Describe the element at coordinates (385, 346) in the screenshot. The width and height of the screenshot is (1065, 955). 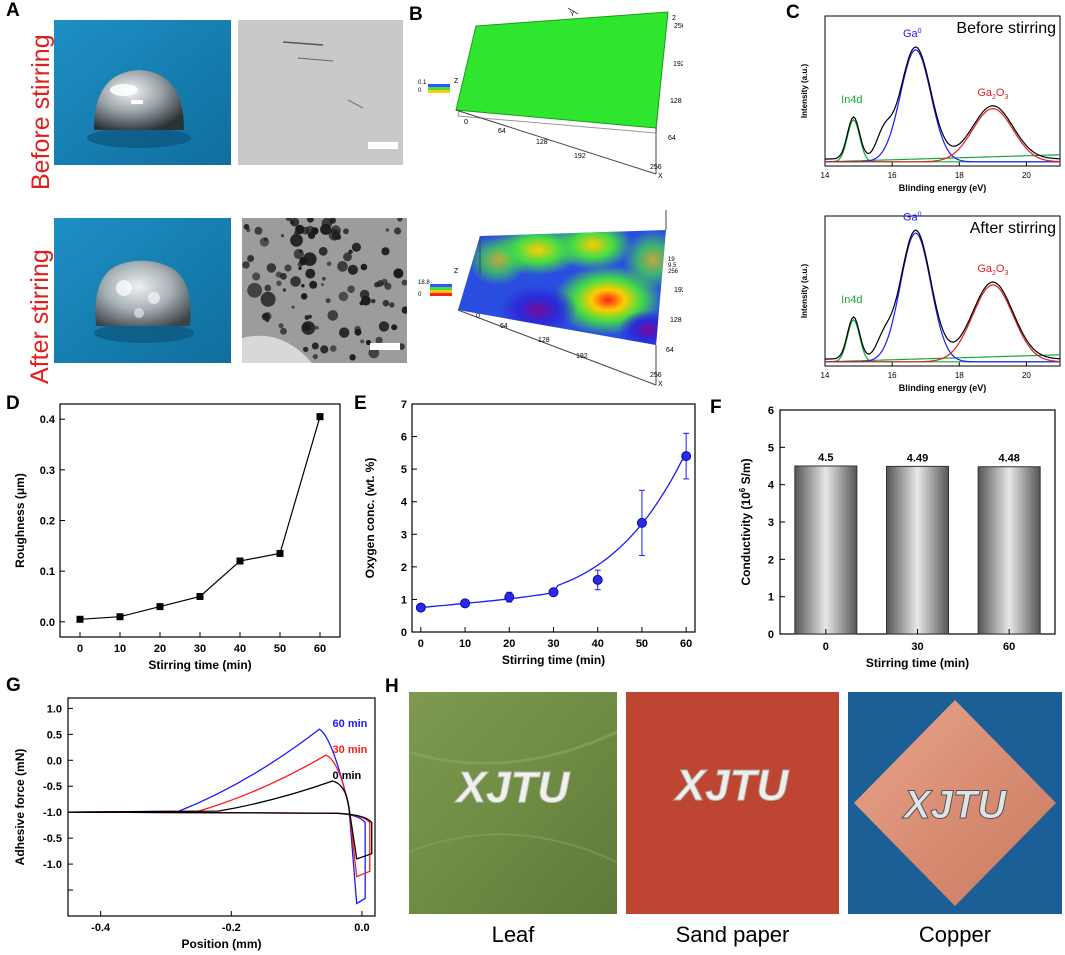
I see `scale-bar` at that location.